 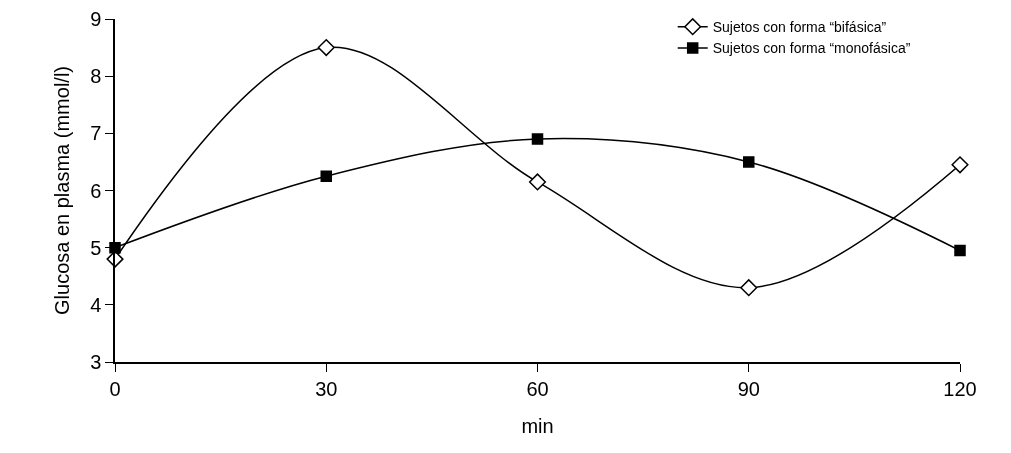 I want to click on y-axis-title: Glucosa en plasma (mmol/l), so click(x=62, y=190).